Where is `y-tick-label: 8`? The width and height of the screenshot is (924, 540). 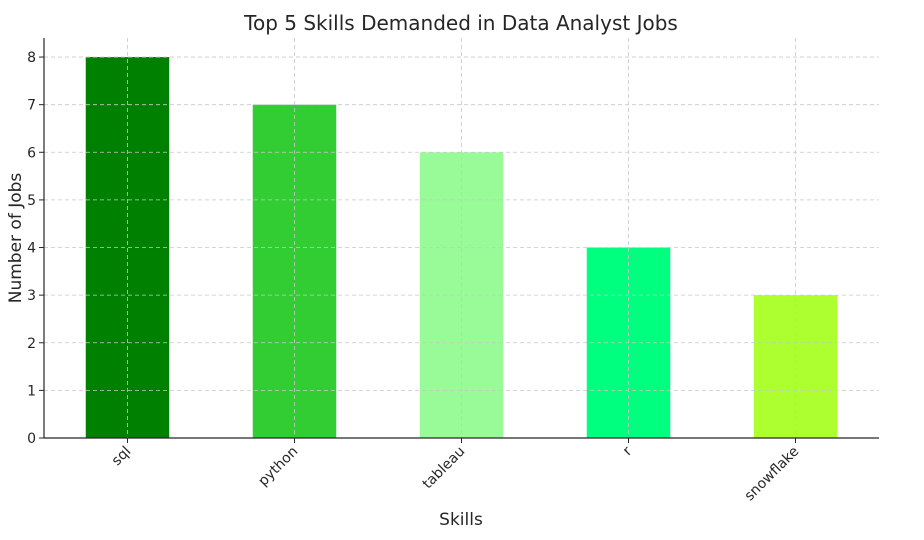
y-tick-label: 8 is located at coordinates (31, 58).